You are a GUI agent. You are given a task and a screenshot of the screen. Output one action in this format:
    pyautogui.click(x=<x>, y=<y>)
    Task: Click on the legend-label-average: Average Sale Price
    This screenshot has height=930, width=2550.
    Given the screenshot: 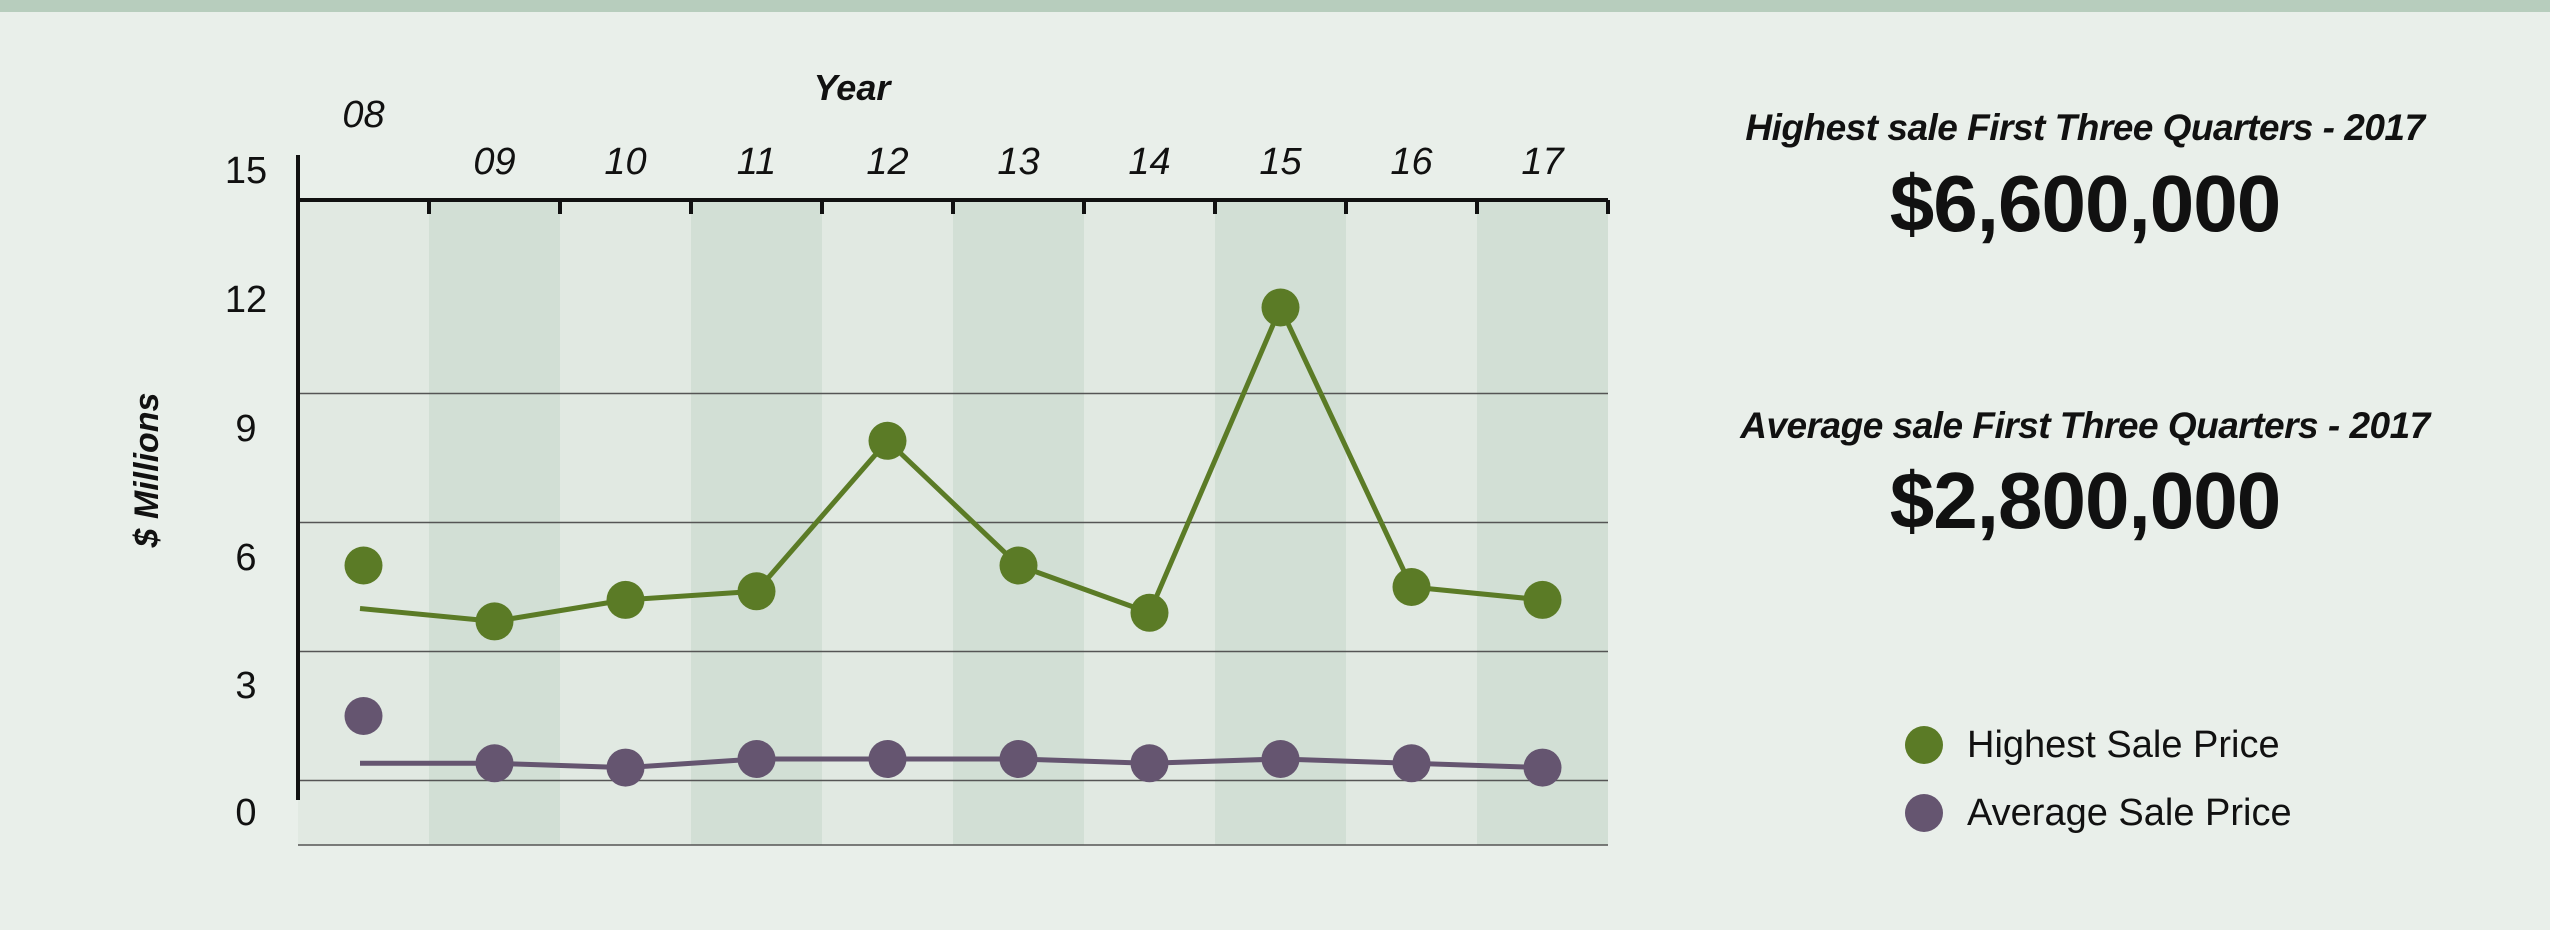 What is the action you would take?
    pyautogui.click(x=2129, y=812)
    